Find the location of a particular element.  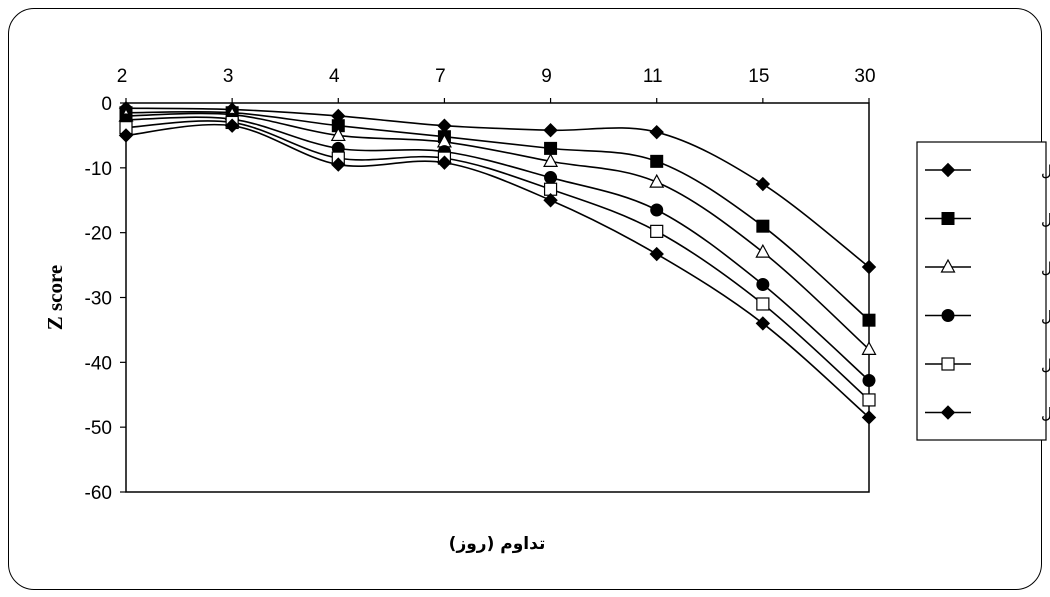

y-tick-label: -20 is located at coordinates (98, 234).